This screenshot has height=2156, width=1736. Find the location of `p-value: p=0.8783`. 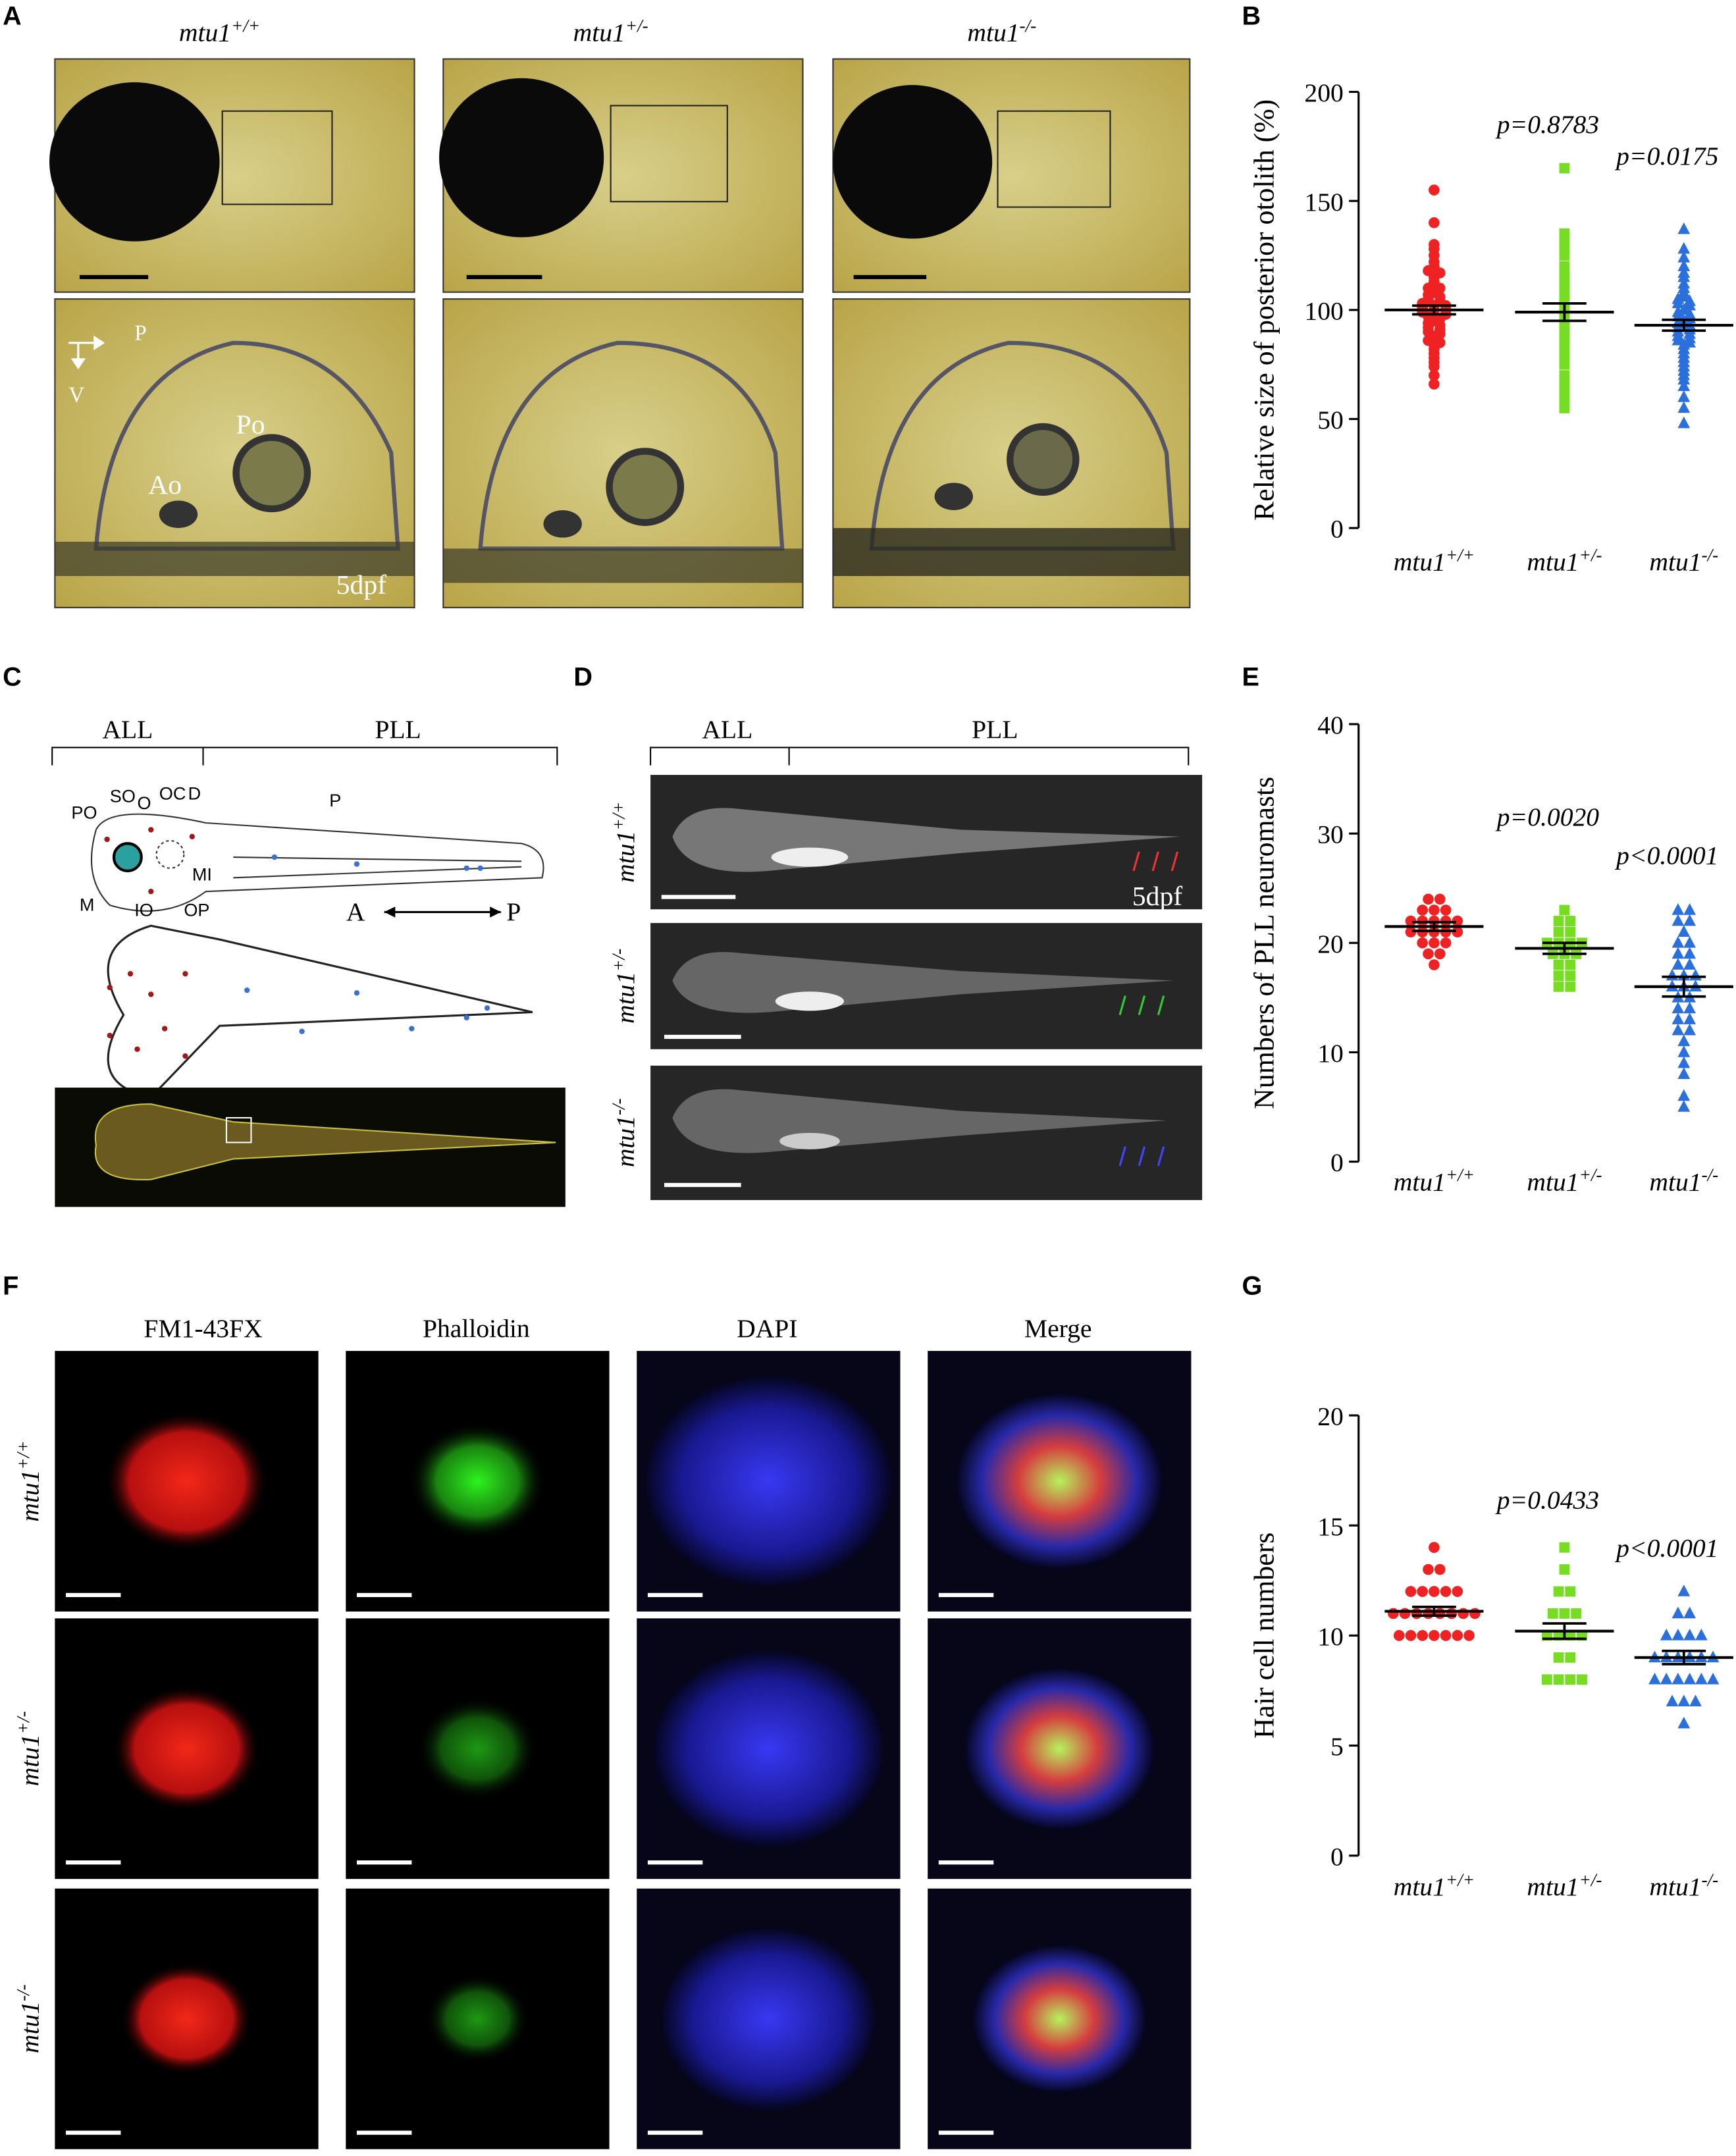

p-value: p=0.8783 is located at coordinates (1547, 124).